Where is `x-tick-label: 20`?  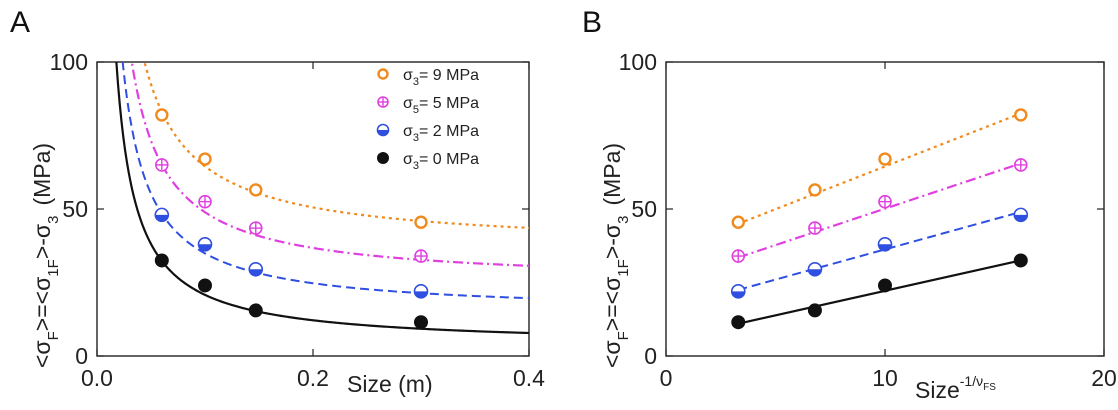
x-tick-label: 20 is located at coordinates (1104, 378).